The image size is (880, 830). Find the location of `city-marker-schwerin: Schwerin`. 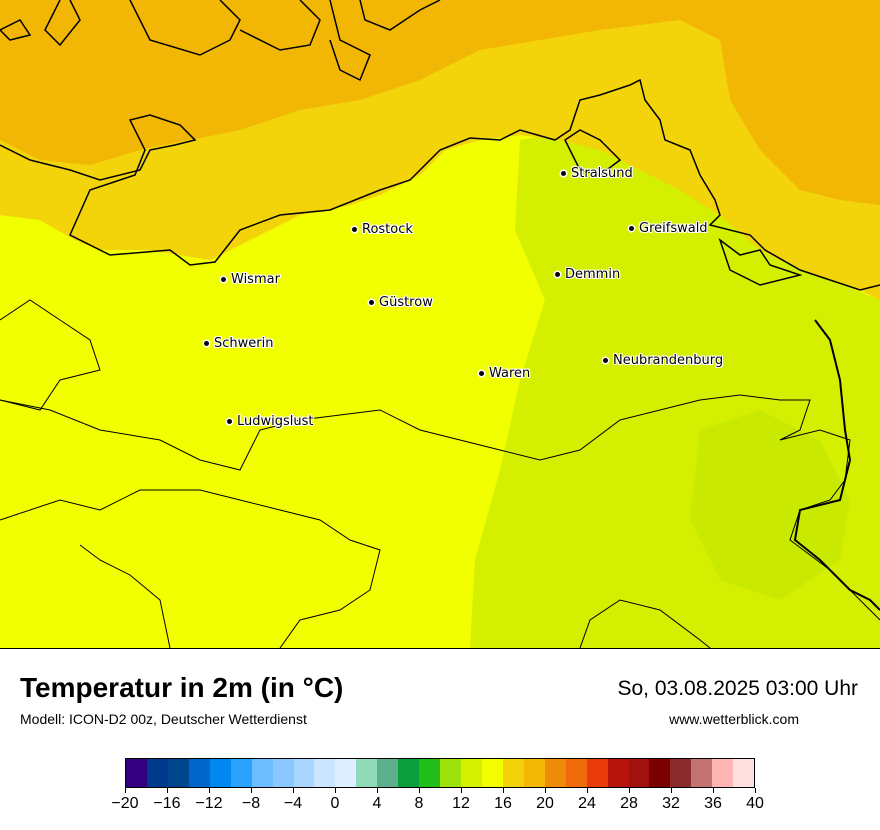

city-marker-schwerin: Schwerin is located at coordinates (238, 343).